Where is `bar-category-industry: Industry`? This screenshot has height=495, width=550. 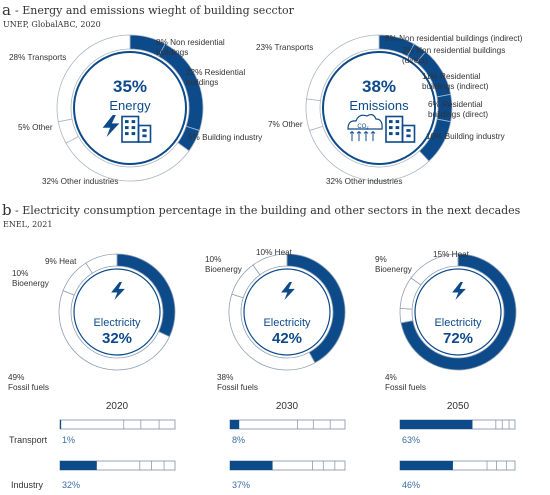 bar-category-industry: Industry is located at coordinates (27, 485).